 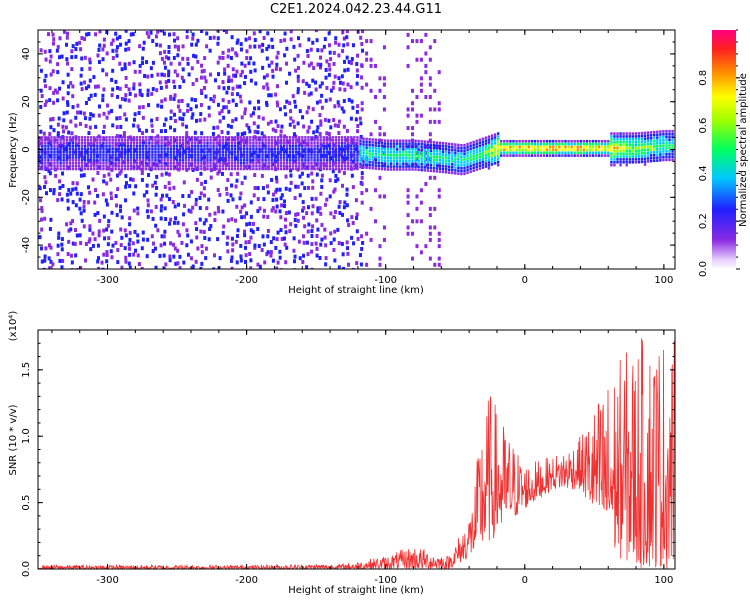 I want to click on chart-title: C2E1.2024.042.23.44.G11, so click(x=356, y=9).